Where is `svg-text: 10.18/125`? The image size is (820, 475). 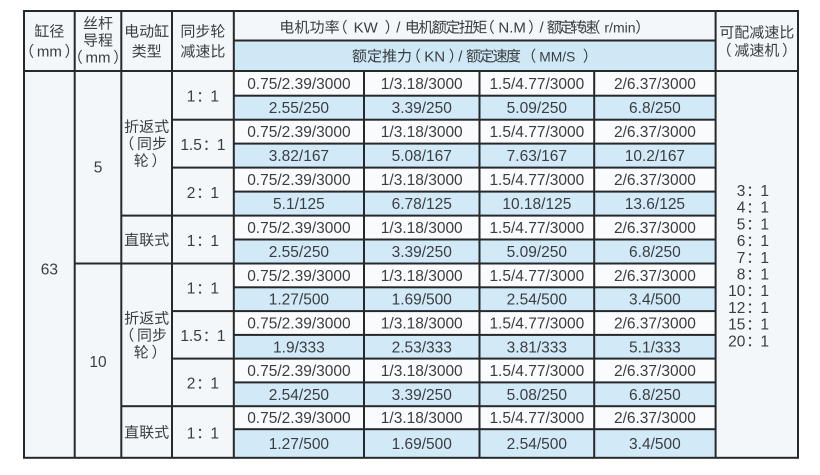
svg-text: 10.18/125 is located at coordinates (536, 204).